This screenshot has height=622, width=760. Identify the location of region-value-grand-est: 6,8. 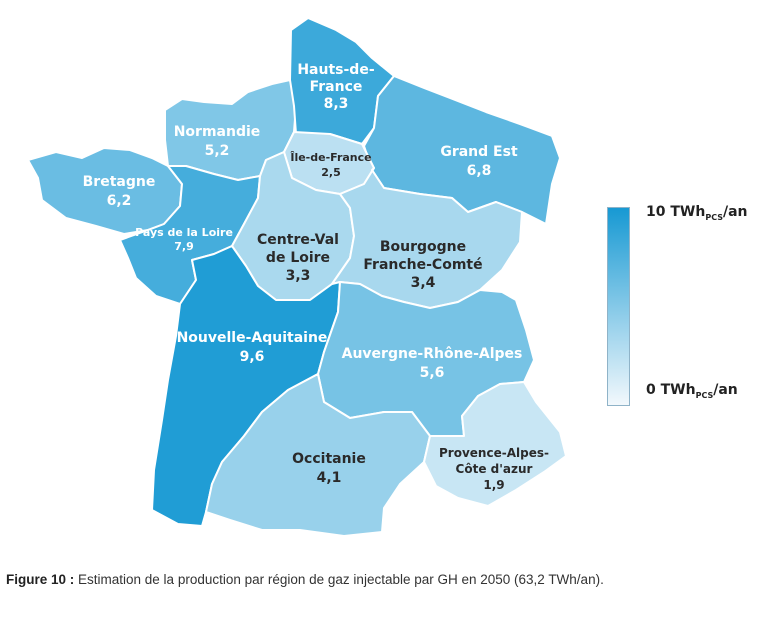
(479, 171).